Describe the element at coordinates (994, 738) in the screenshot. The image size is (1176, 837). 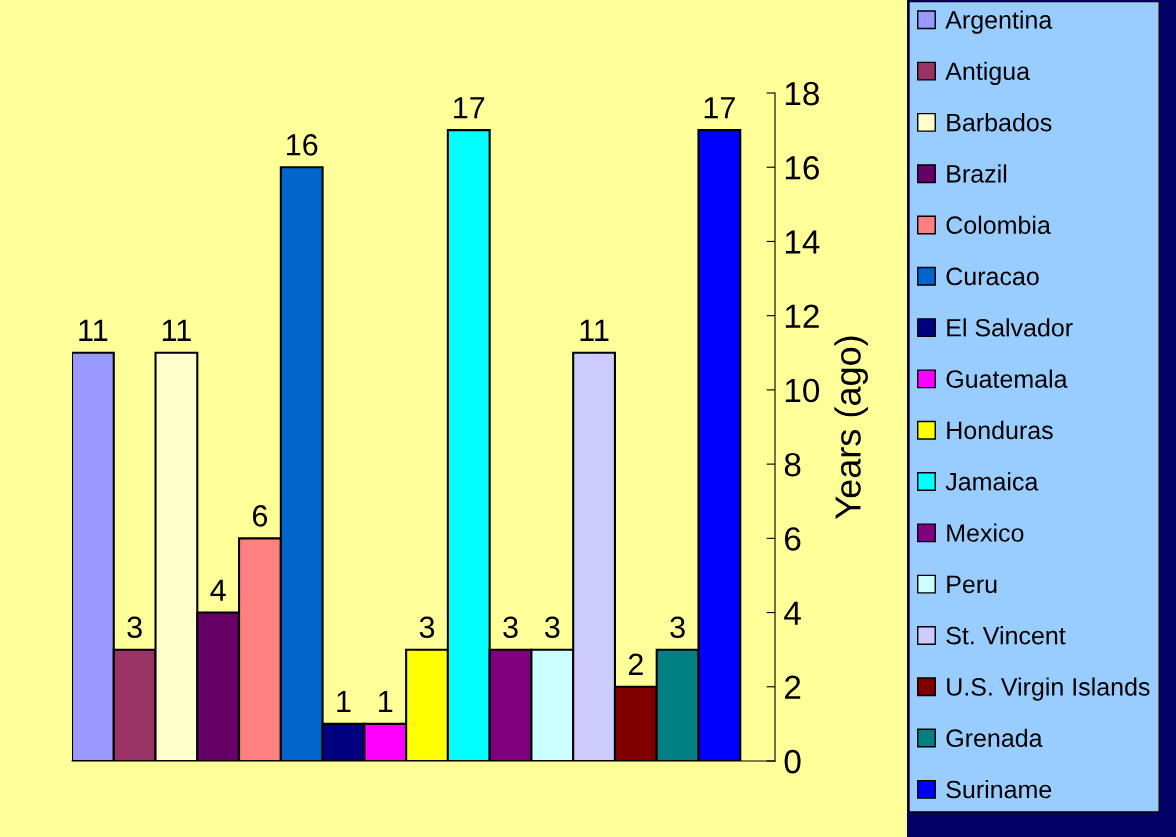
I see `legend-label: Grenada` at that location.